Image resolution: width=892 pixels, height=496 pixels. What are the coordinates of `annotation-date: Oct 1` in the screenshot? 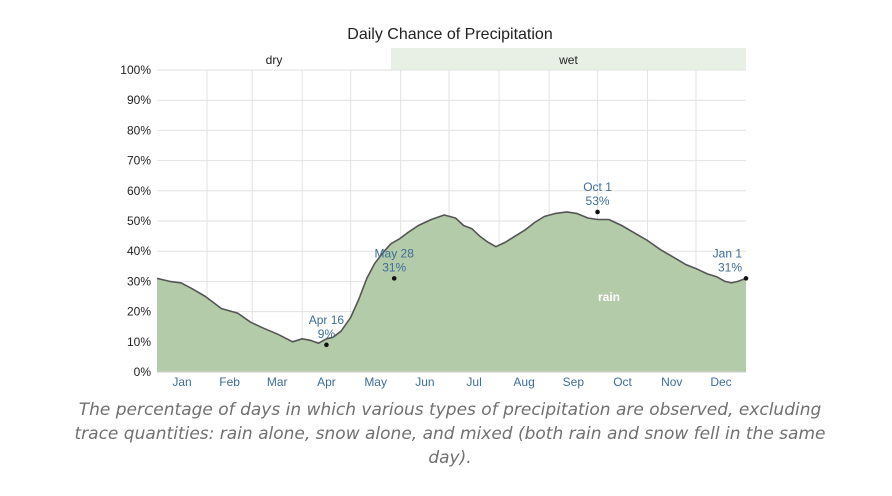 It's located at (597, 187).